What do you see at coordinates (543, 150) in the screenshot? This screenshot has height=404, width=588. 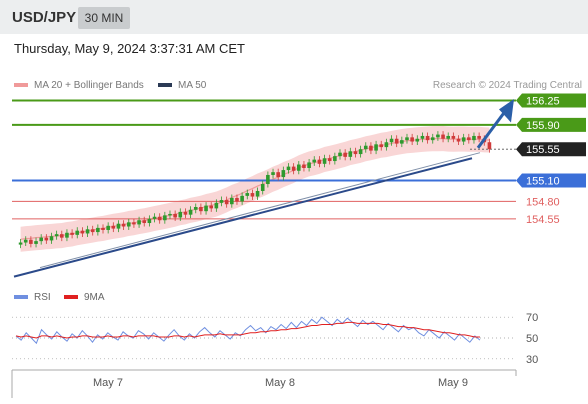 I see `price-level-label: 155.55` at bounding box center [543, 150].